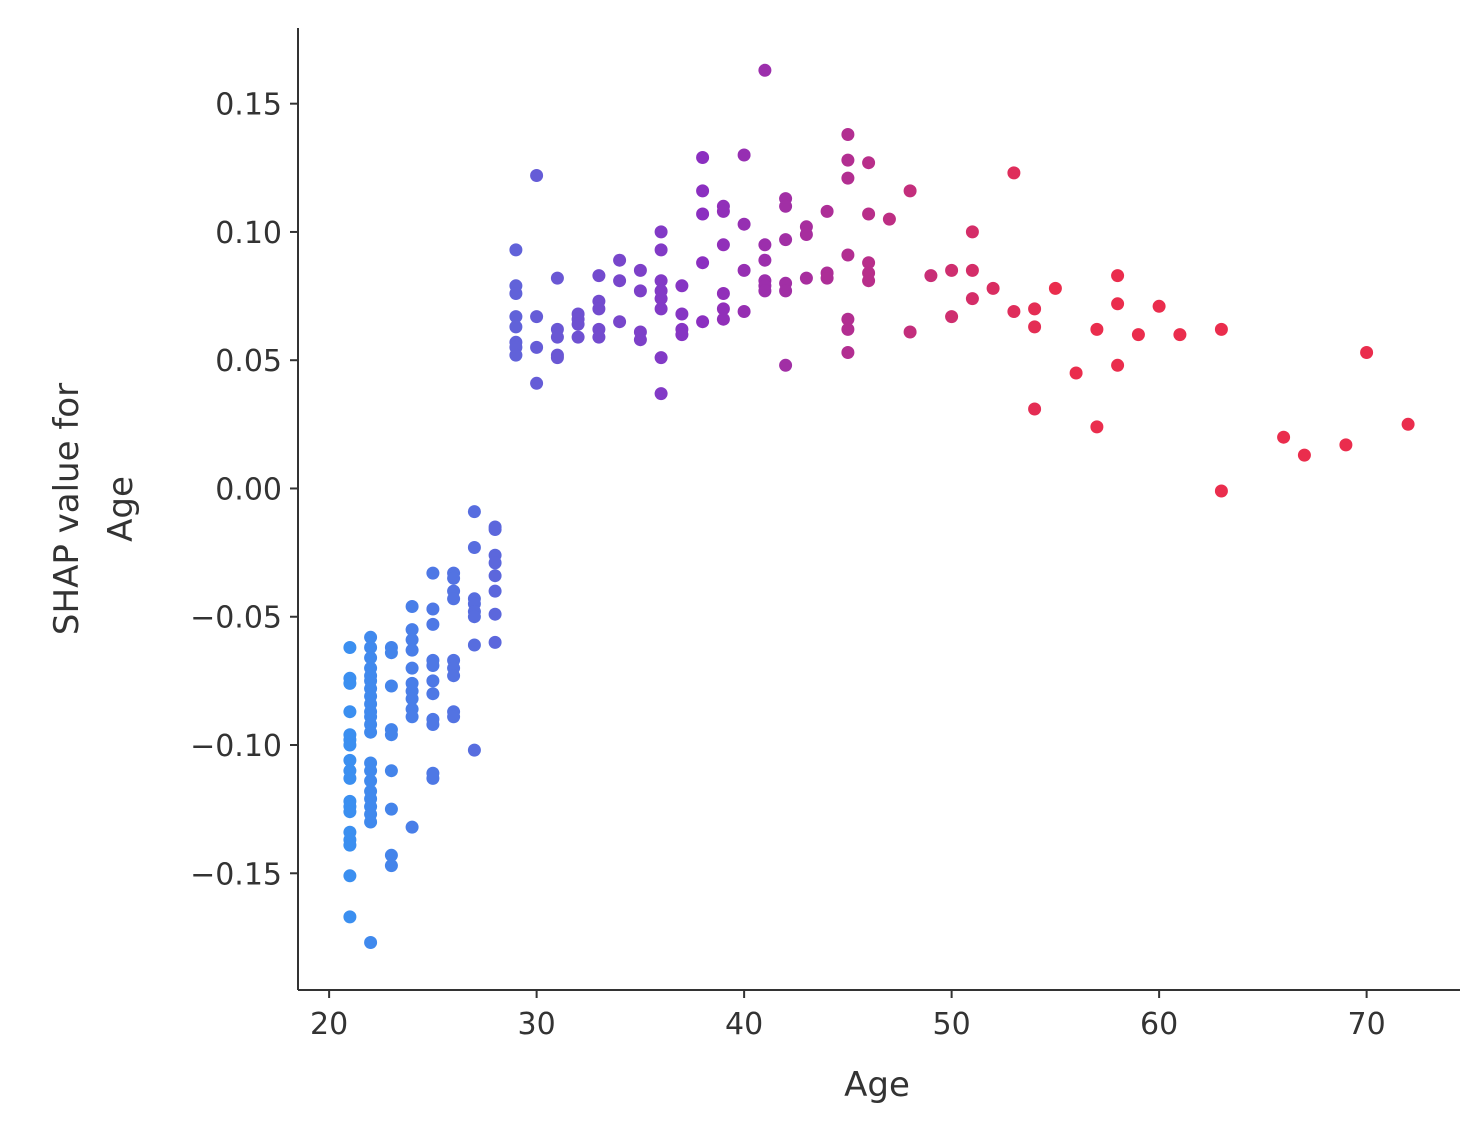  What do you see at coordinates (248, 233) in the screenshot?
I see `y-tick-label: 0.10` at bounding box center [248, 233].